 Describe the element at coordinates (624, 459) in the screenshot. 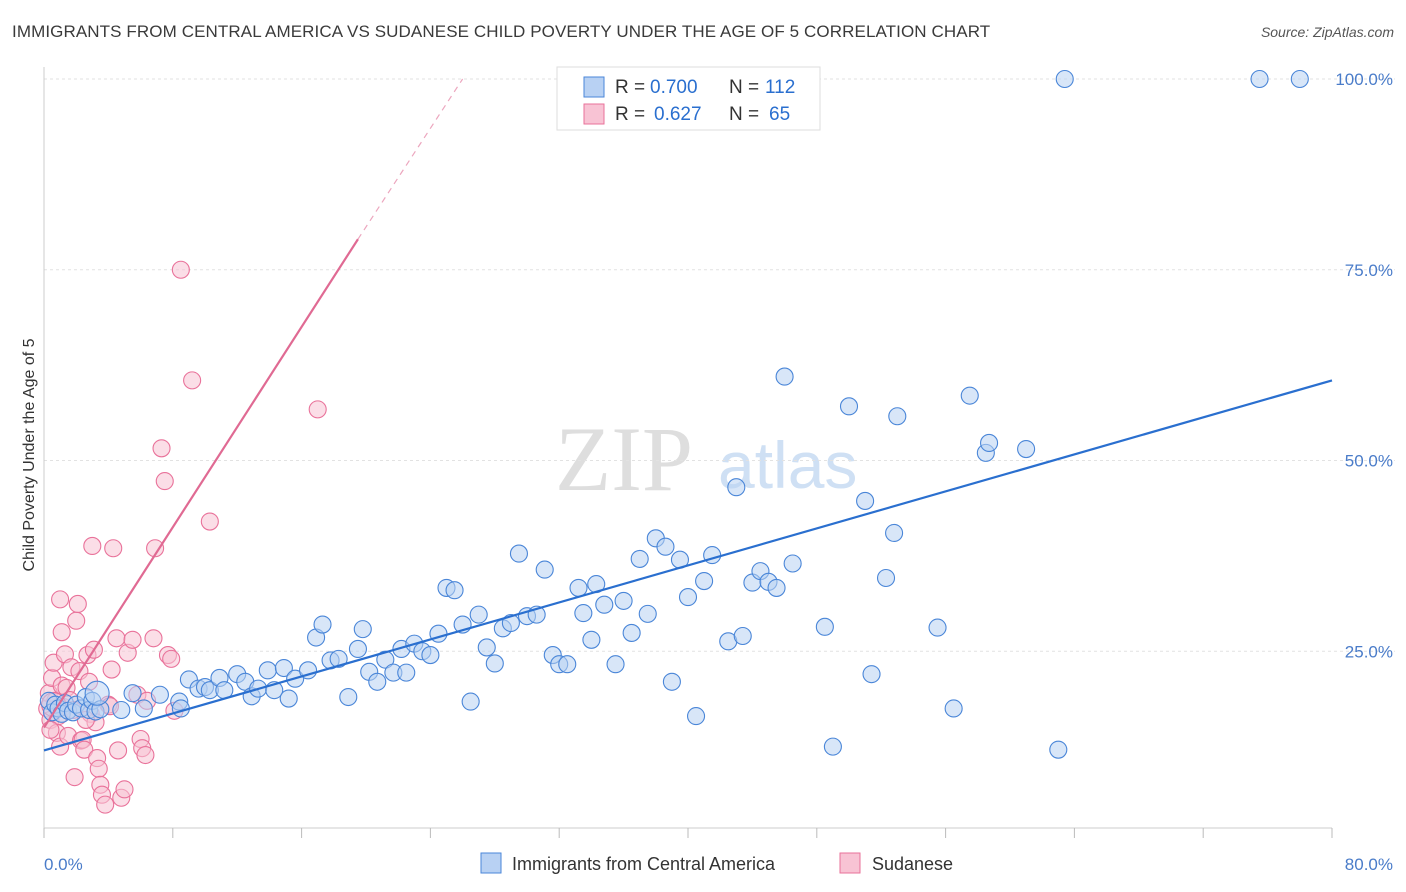

I see `watermark-zip: ZIP` at that location.